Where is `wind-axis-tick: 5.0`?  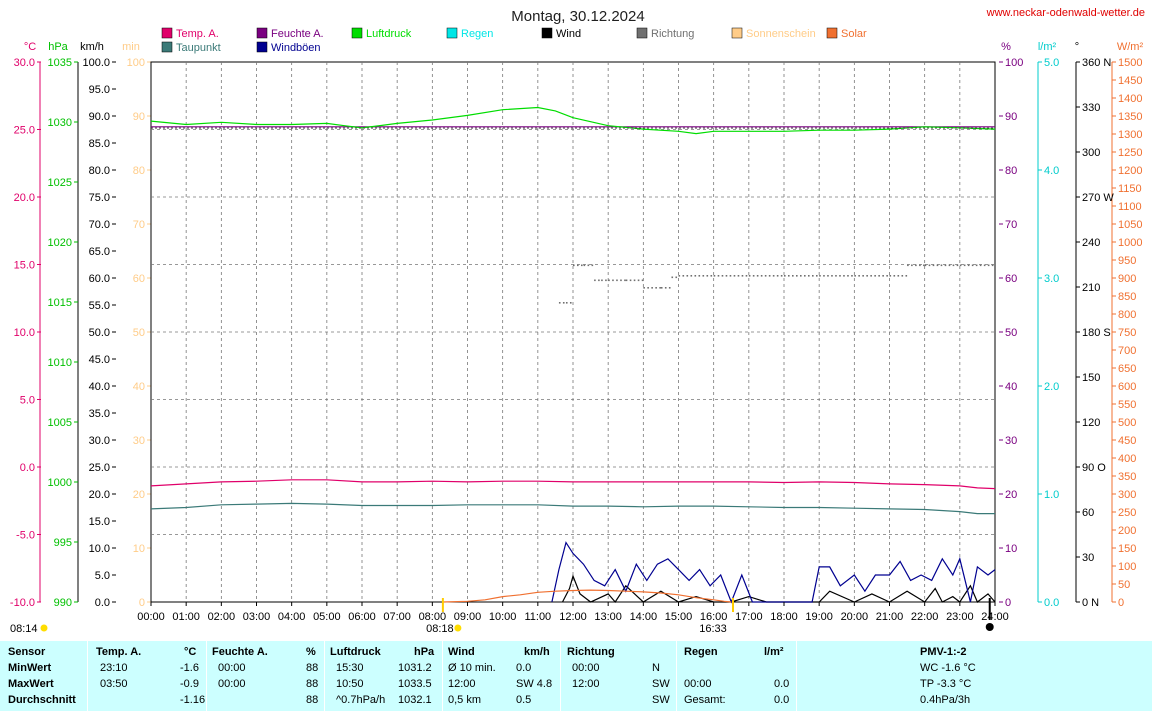 wind-axis-tick: 5.0 is located at coordinates (102, 576).